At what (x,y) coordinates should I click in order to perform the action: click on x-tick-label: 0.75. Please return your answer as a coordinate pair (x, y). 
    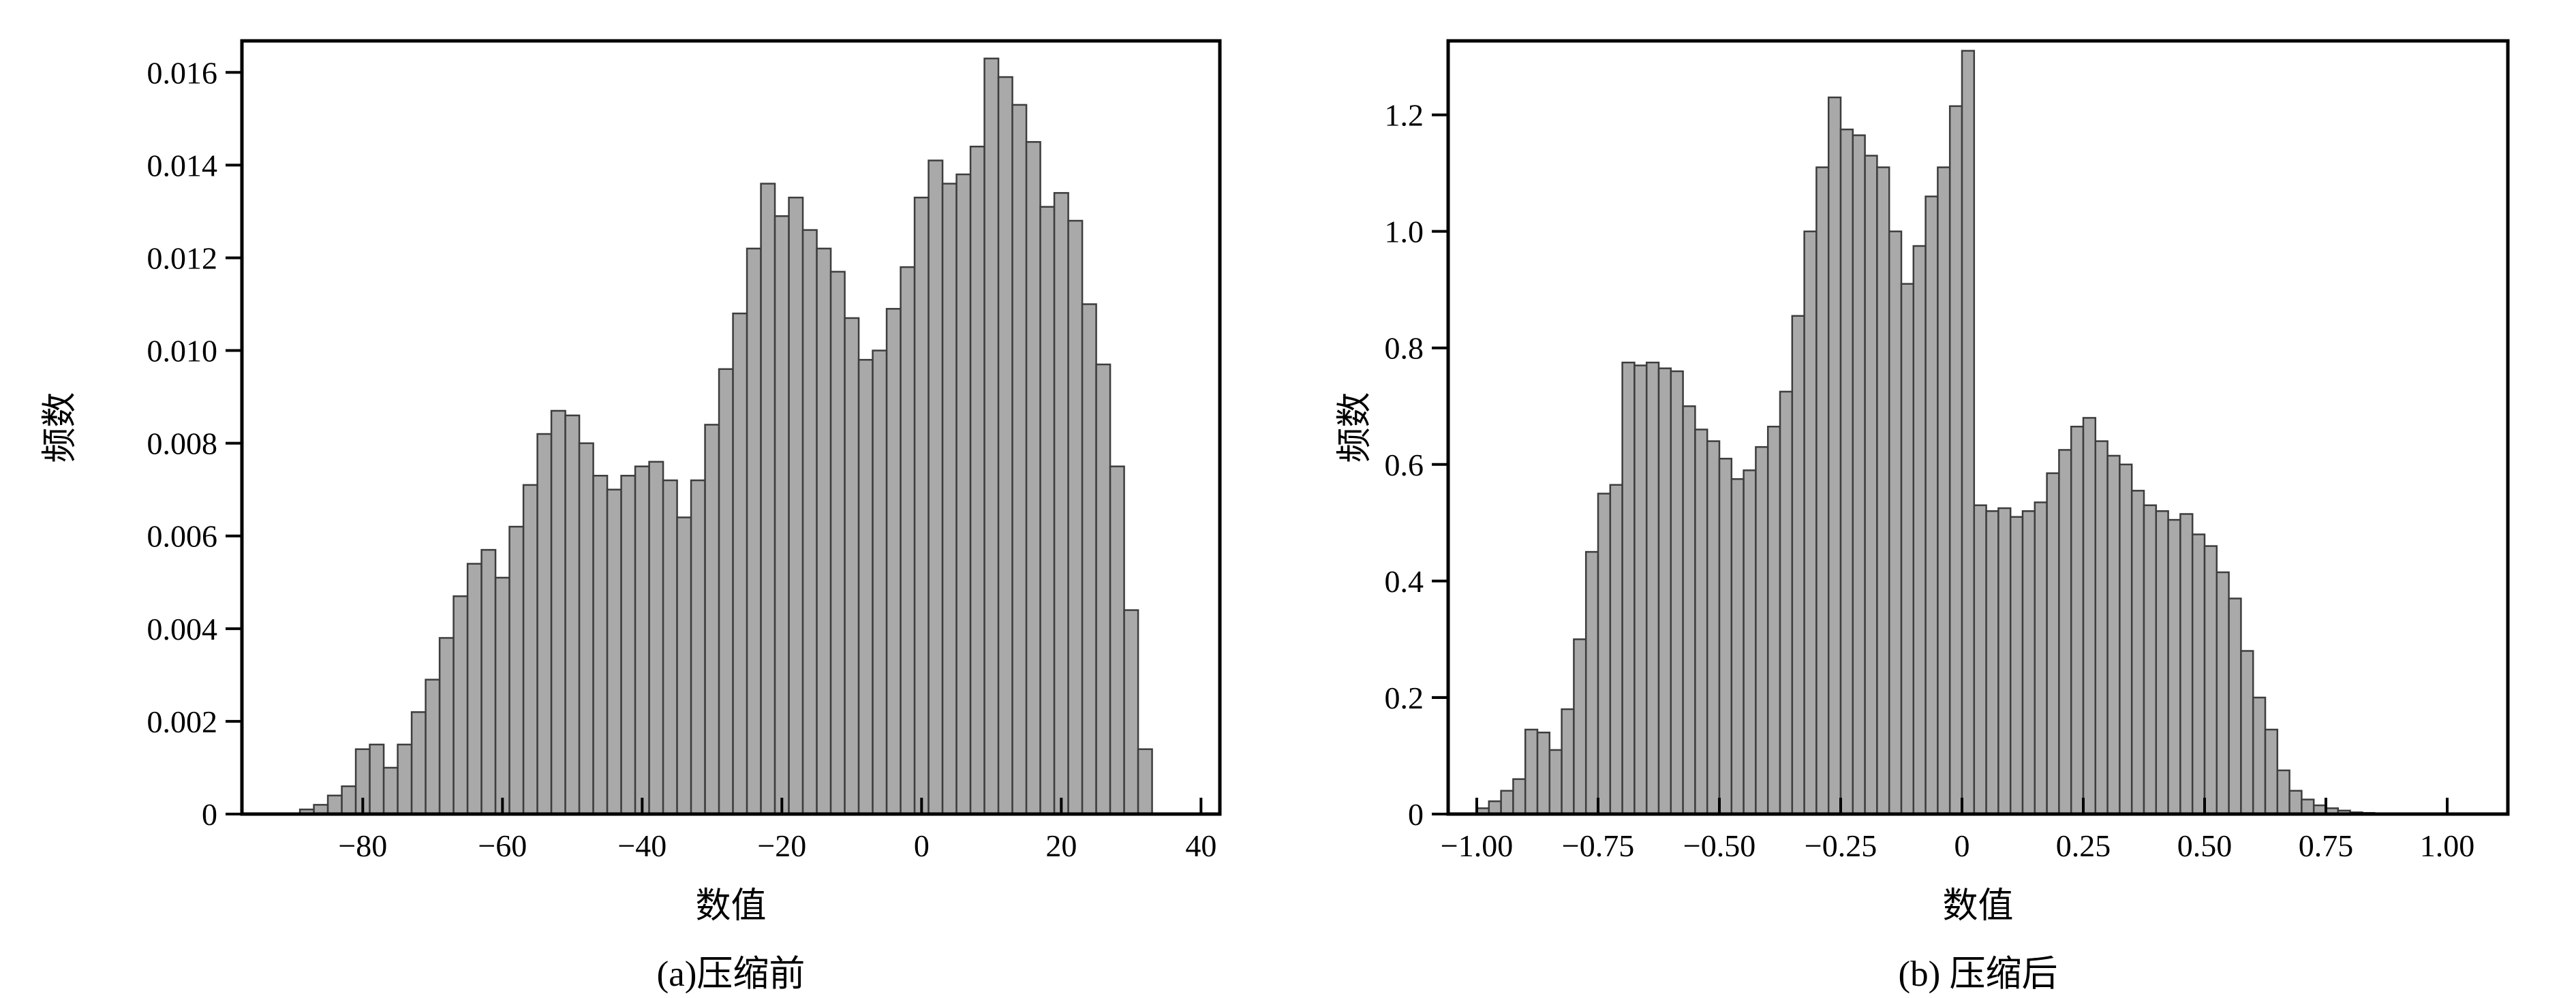
    Looking at the image, I should click on (2326, 845).